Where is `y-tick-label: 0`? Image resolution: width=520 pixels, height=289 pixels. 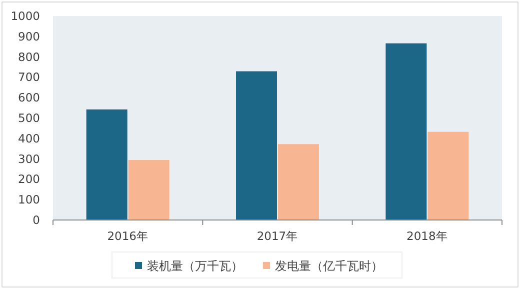
y-tick-label: 0 is located at coordinates (36, 220).